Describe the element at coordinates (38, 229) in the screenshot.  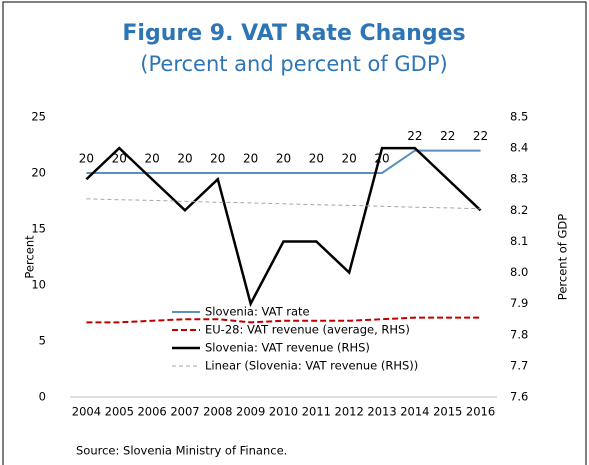
I see `y-tick-label: 15` at that location.